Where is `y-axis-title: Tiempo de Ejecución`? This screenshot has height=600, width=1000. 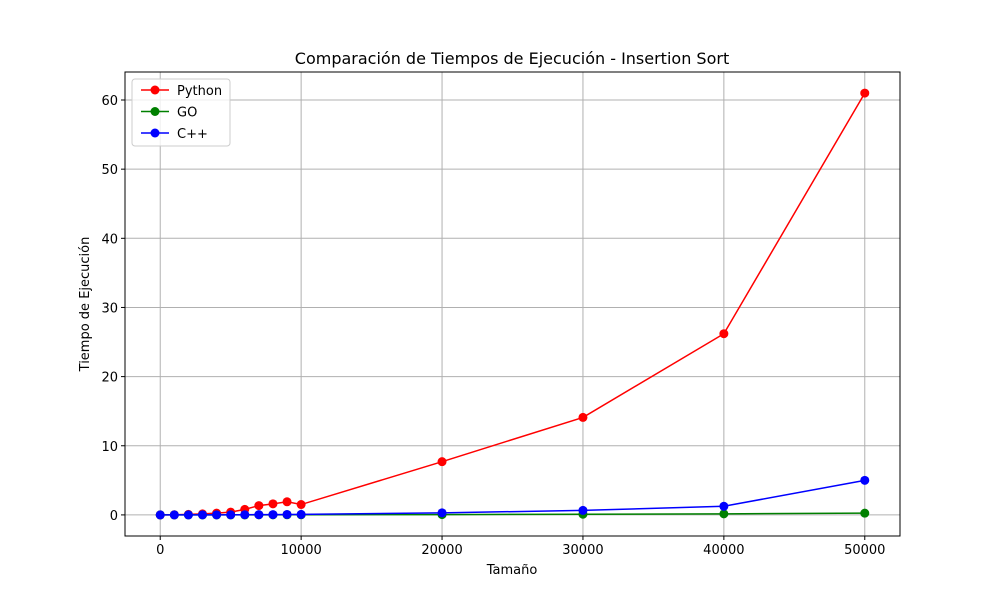
y-axis-title: Tiempo de Ejecución is located at coordinates (85, 305).